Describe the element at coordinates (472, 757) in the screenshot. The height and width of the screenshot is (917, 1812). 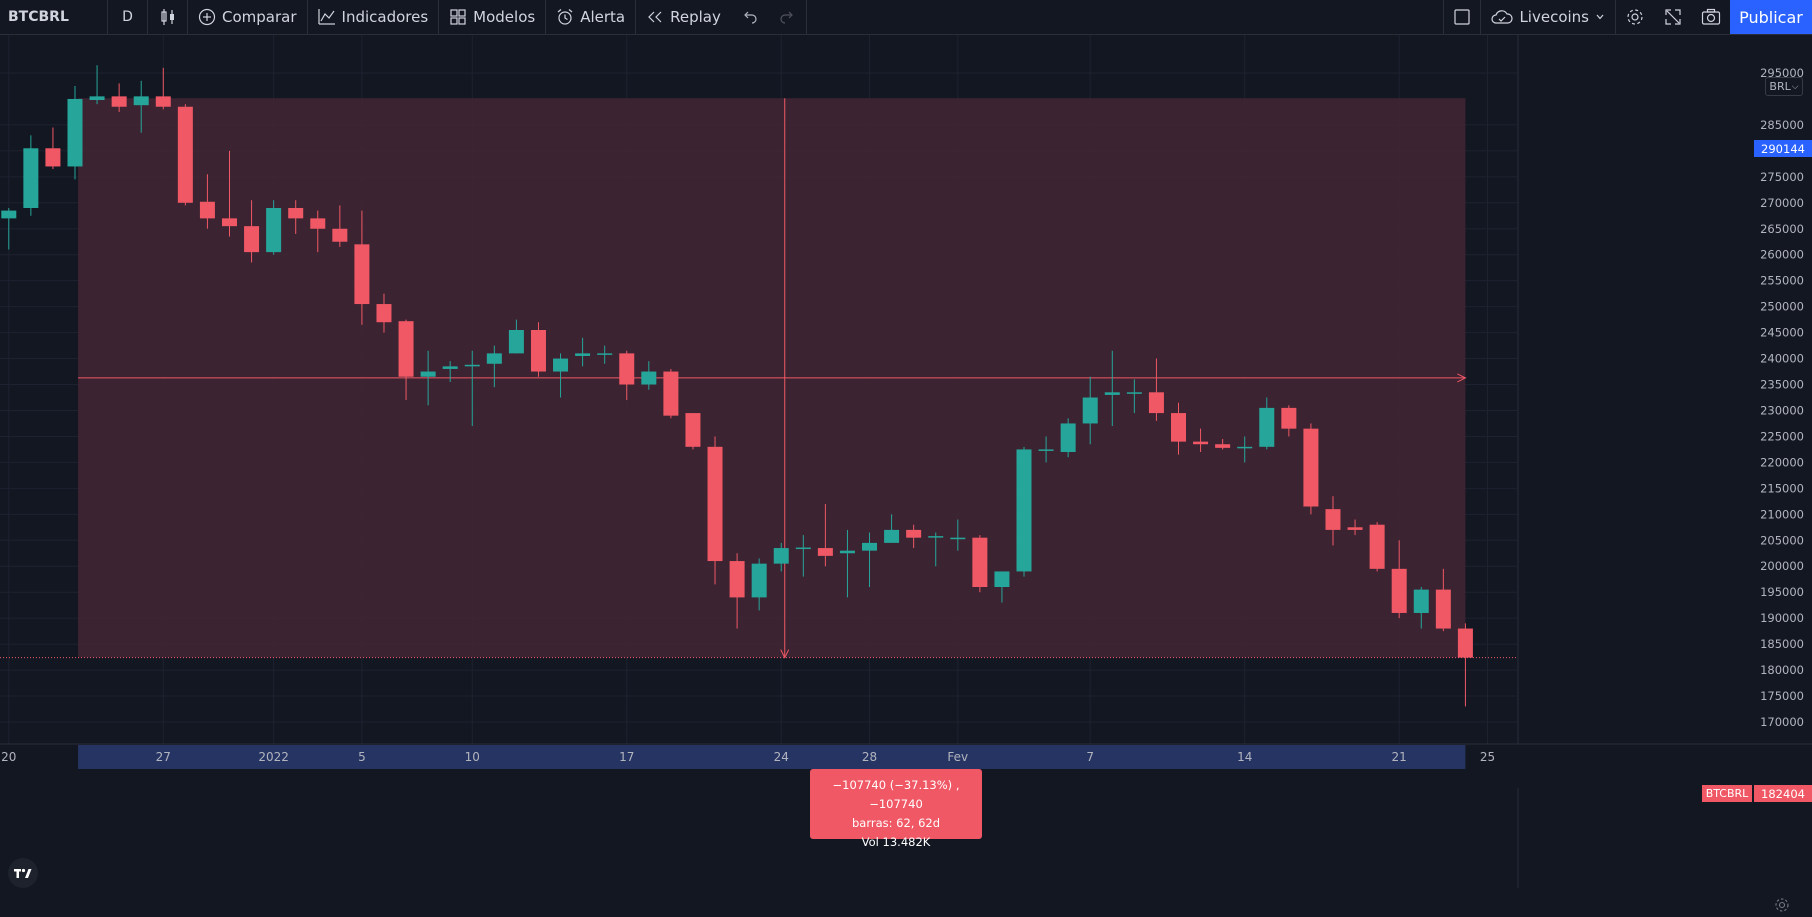
I see `date-tick-label: 10` at that location.